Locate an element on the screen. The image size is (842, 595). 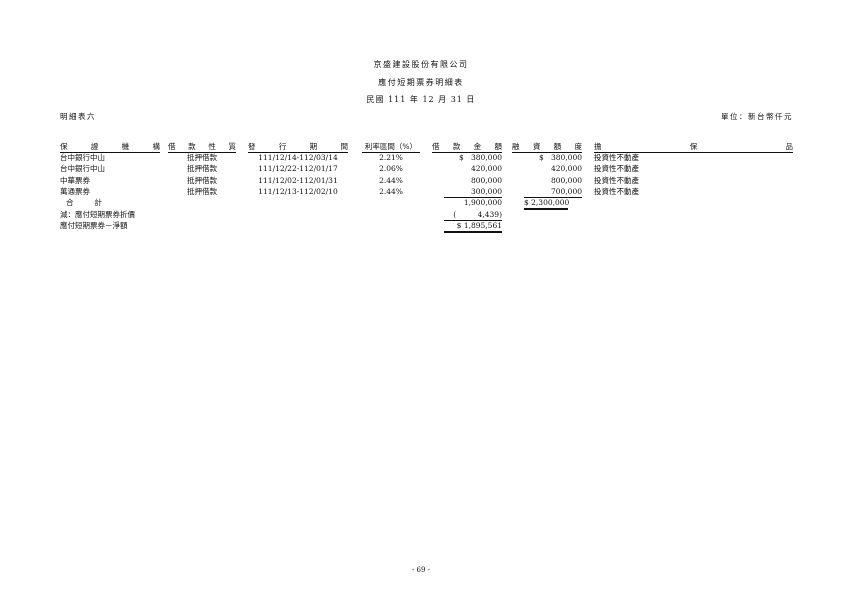
cell: 萬通票券 is located at coordinates (75, 191).